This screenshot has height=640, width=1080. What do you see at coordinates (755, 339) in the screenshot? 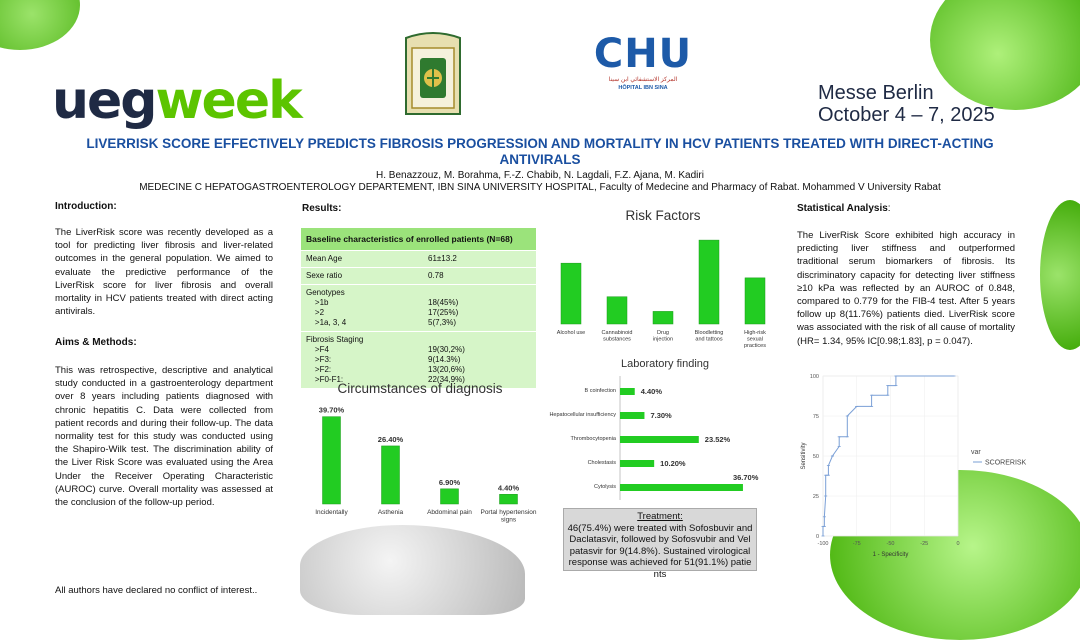
I see `tick-label: High-risk sexual practices` at bounding box center [755, 339].